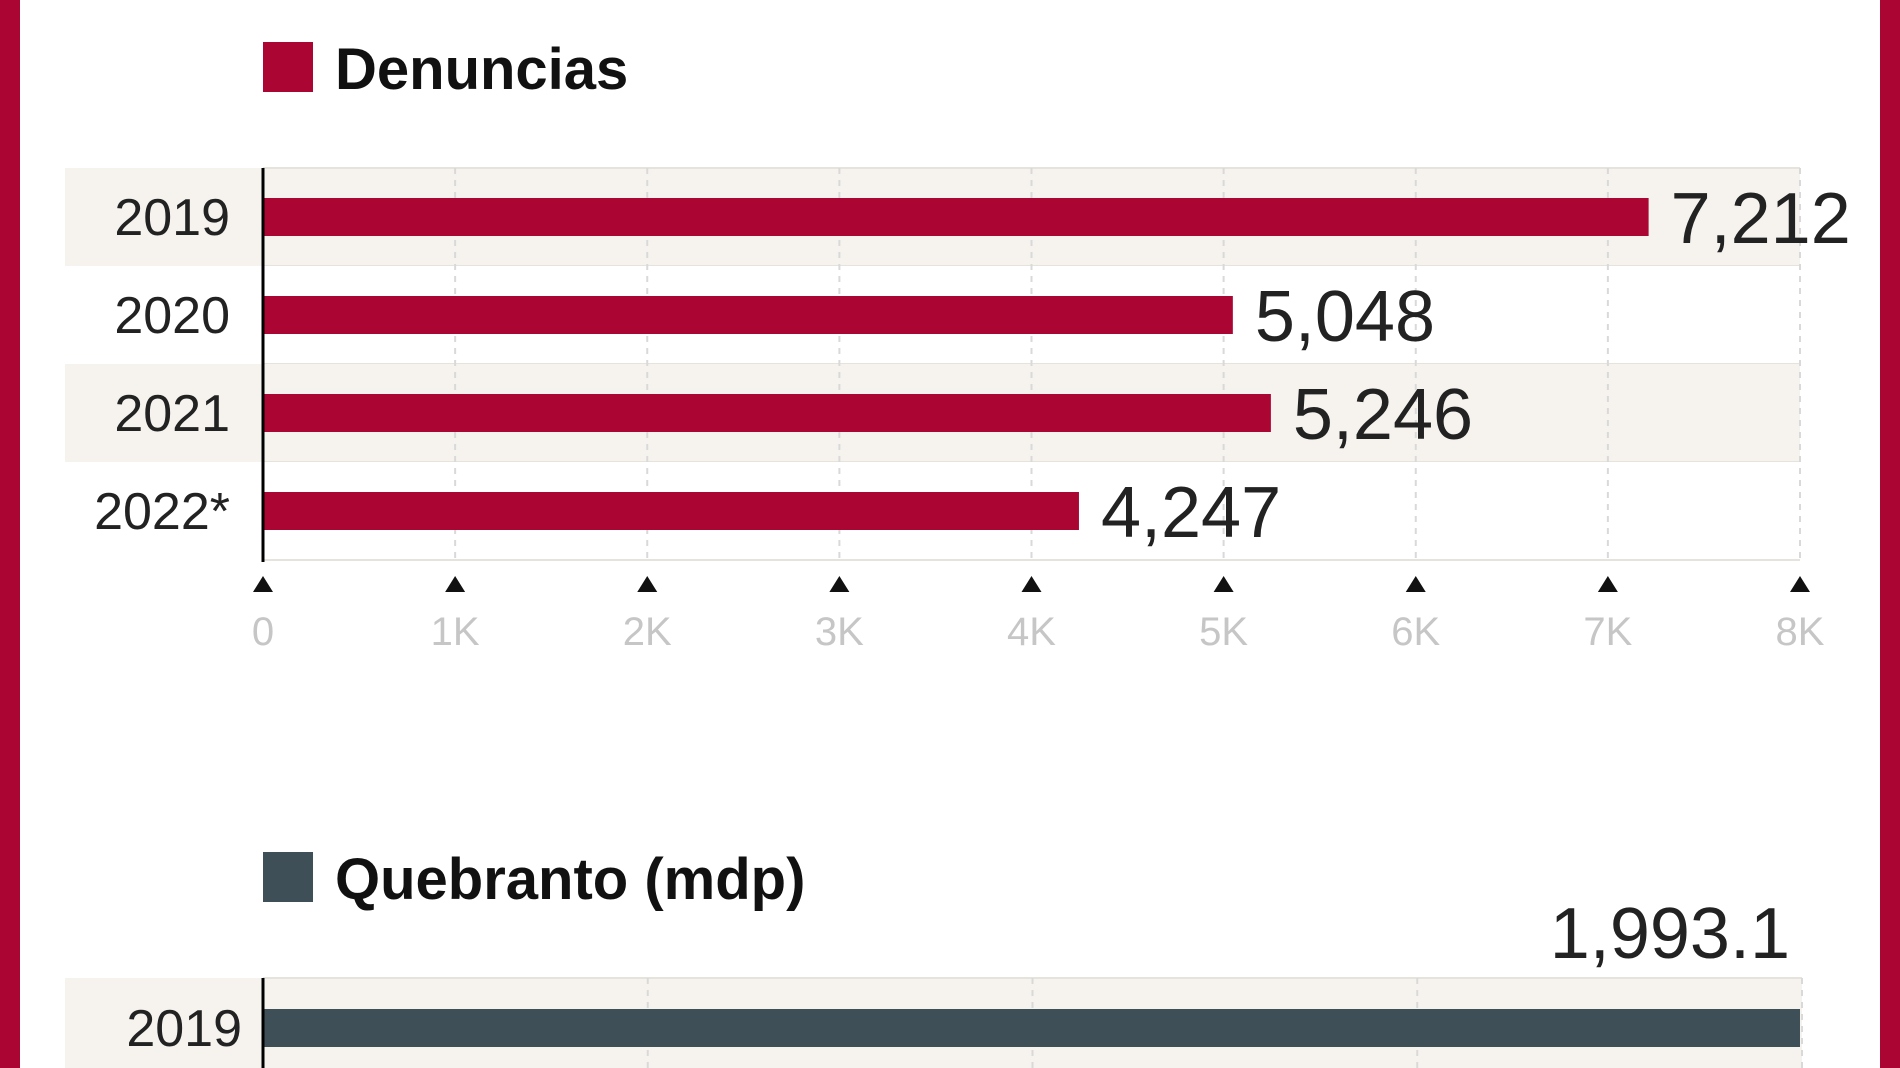 This screenshot has height=1068, width=1900. Describe the element at coordinates (1031, 1028) in the screenshot. I see `quebranto-bar` at that location.